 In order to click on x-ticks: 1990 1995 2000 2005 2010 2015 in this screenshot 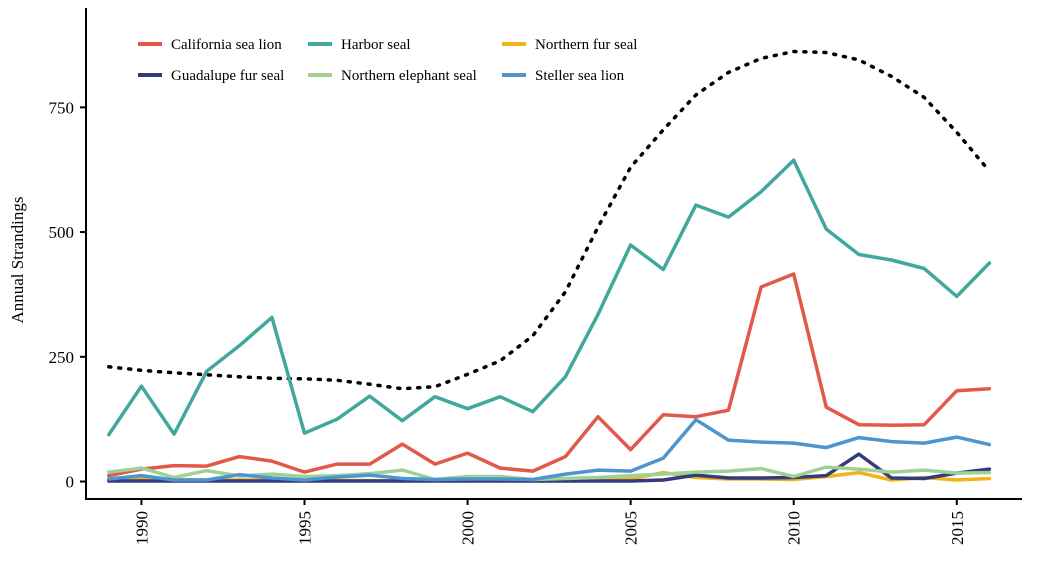, I will do `click(549, 522)`.